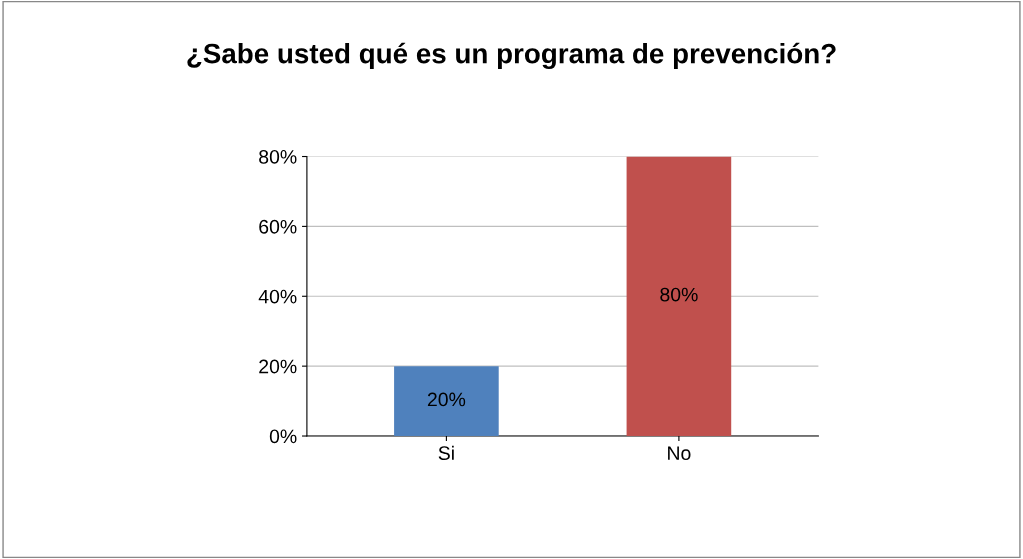 The height and width of the screenshot is (559, 1023). Describe the element at coordinates (277, 296) in the screenshot. I see `y-tick-label: 40%` at that location.